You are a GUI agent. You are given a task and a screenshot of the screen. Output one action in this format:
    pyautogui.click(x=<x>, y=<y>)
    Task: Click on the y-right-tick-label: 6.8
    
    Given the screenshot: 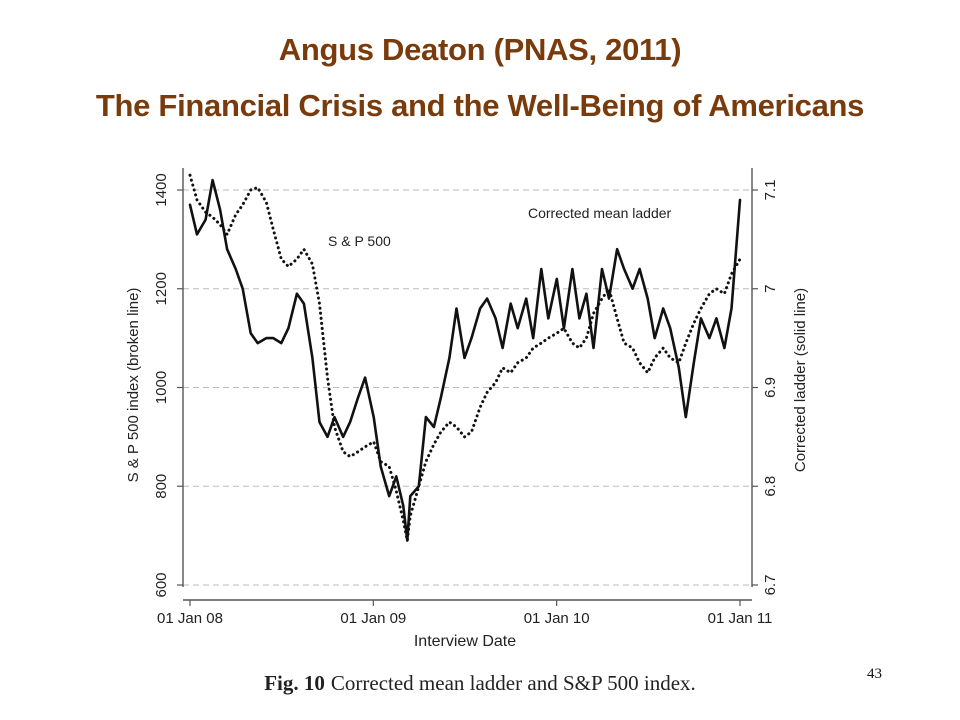 What is the action you would take?
    pyautogui.click(x=770, y=486)
    